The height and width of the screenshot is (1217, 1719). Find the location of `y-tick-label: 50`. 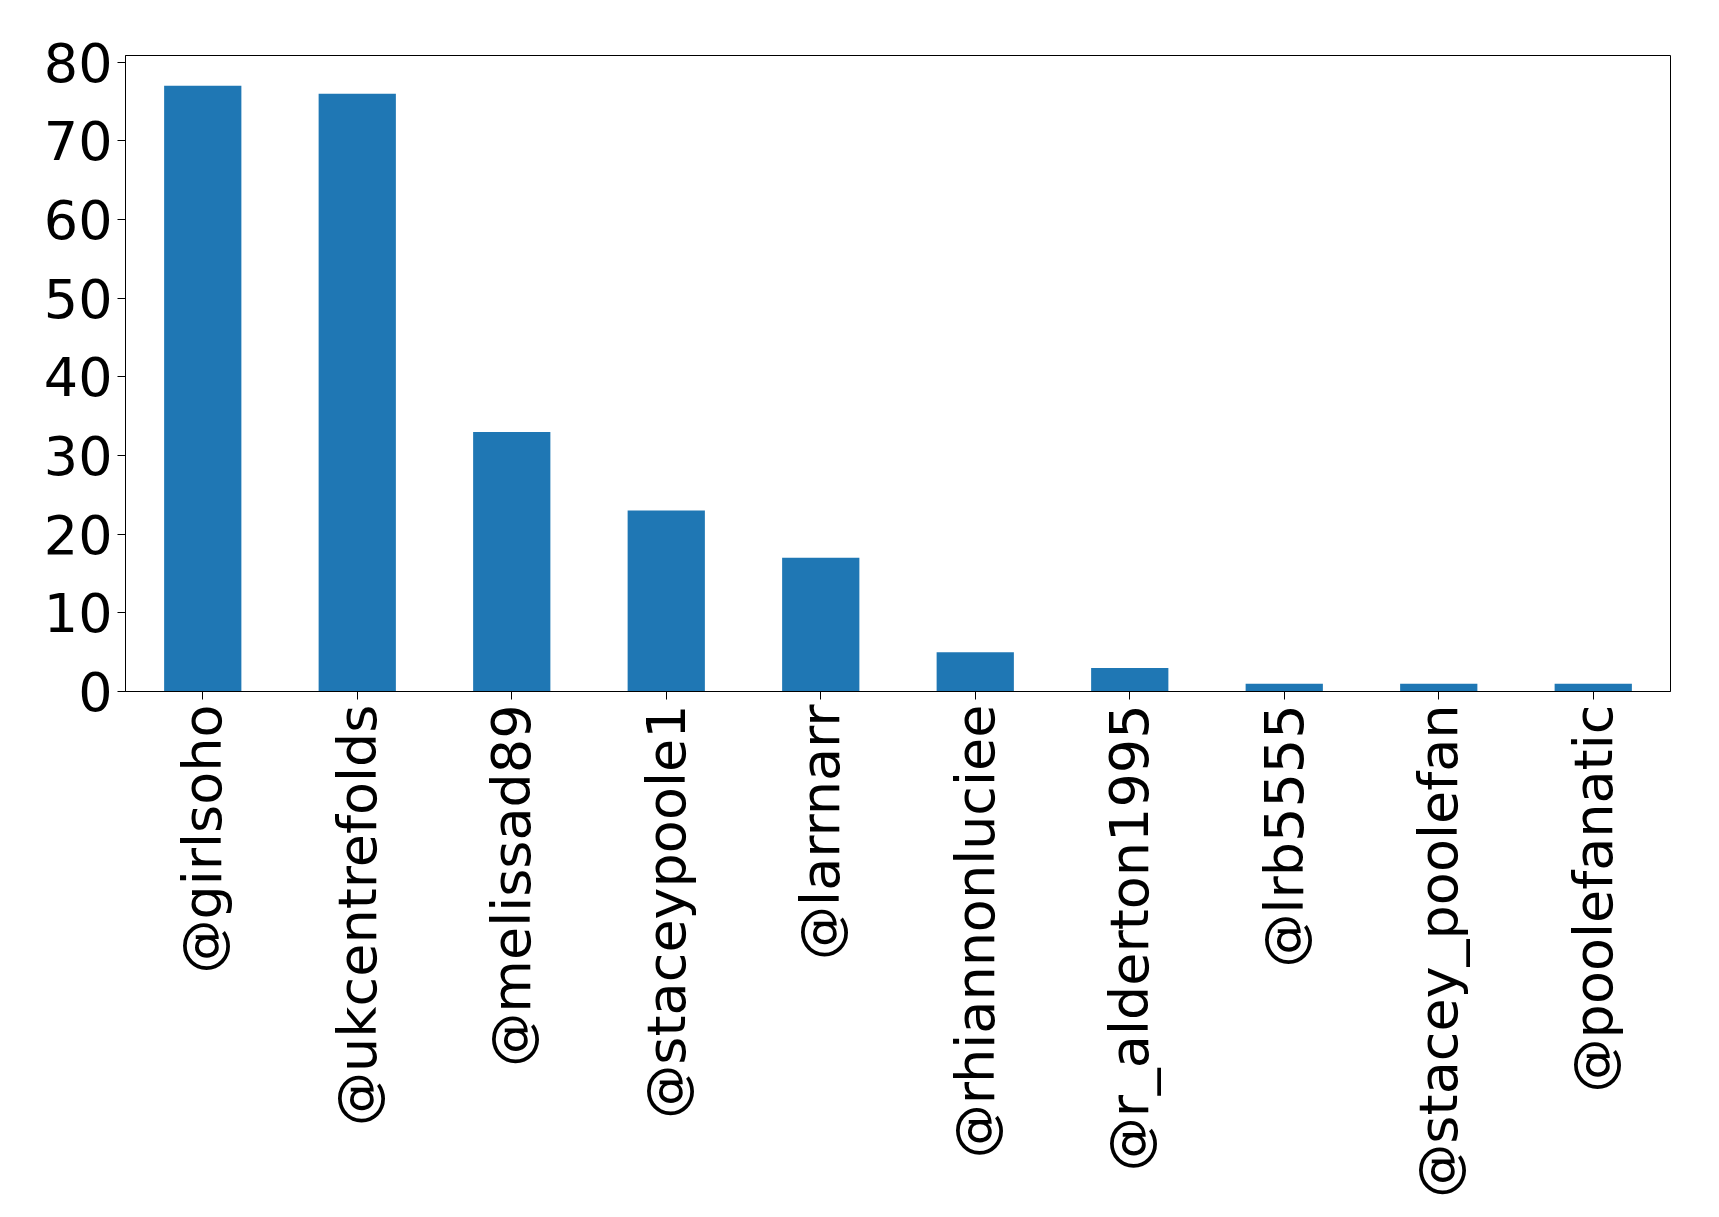

y-tick-label: 50 is located at coordinates (78, 299).